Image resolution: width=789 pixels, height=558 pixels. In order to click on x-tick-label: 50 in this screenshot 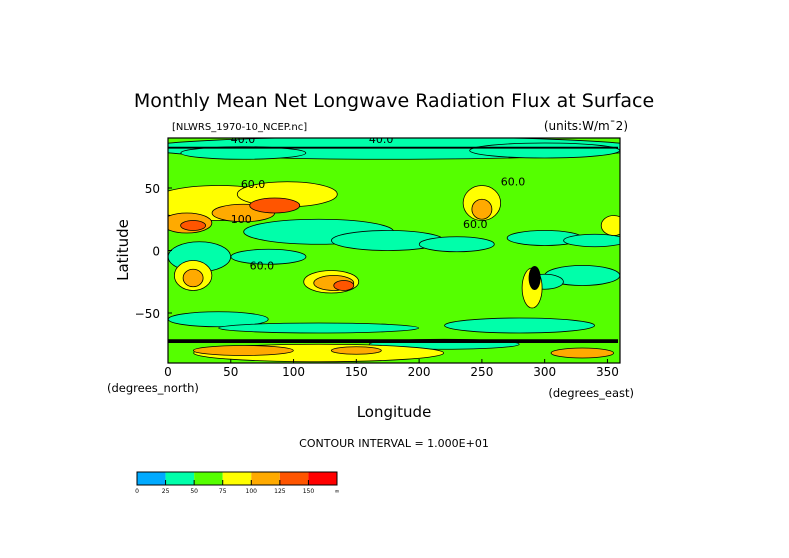, I will do `click(230, 372)`.